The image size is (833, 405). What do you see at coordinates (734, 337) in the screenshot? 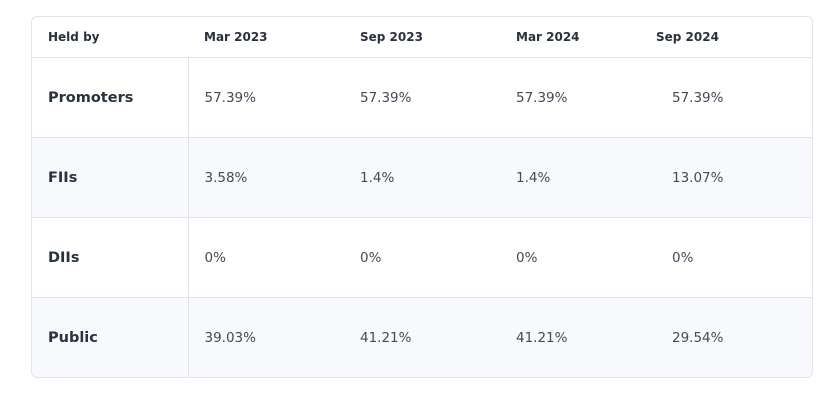
I see `cell-value: 29.54%` at bounding box center [734, 337].